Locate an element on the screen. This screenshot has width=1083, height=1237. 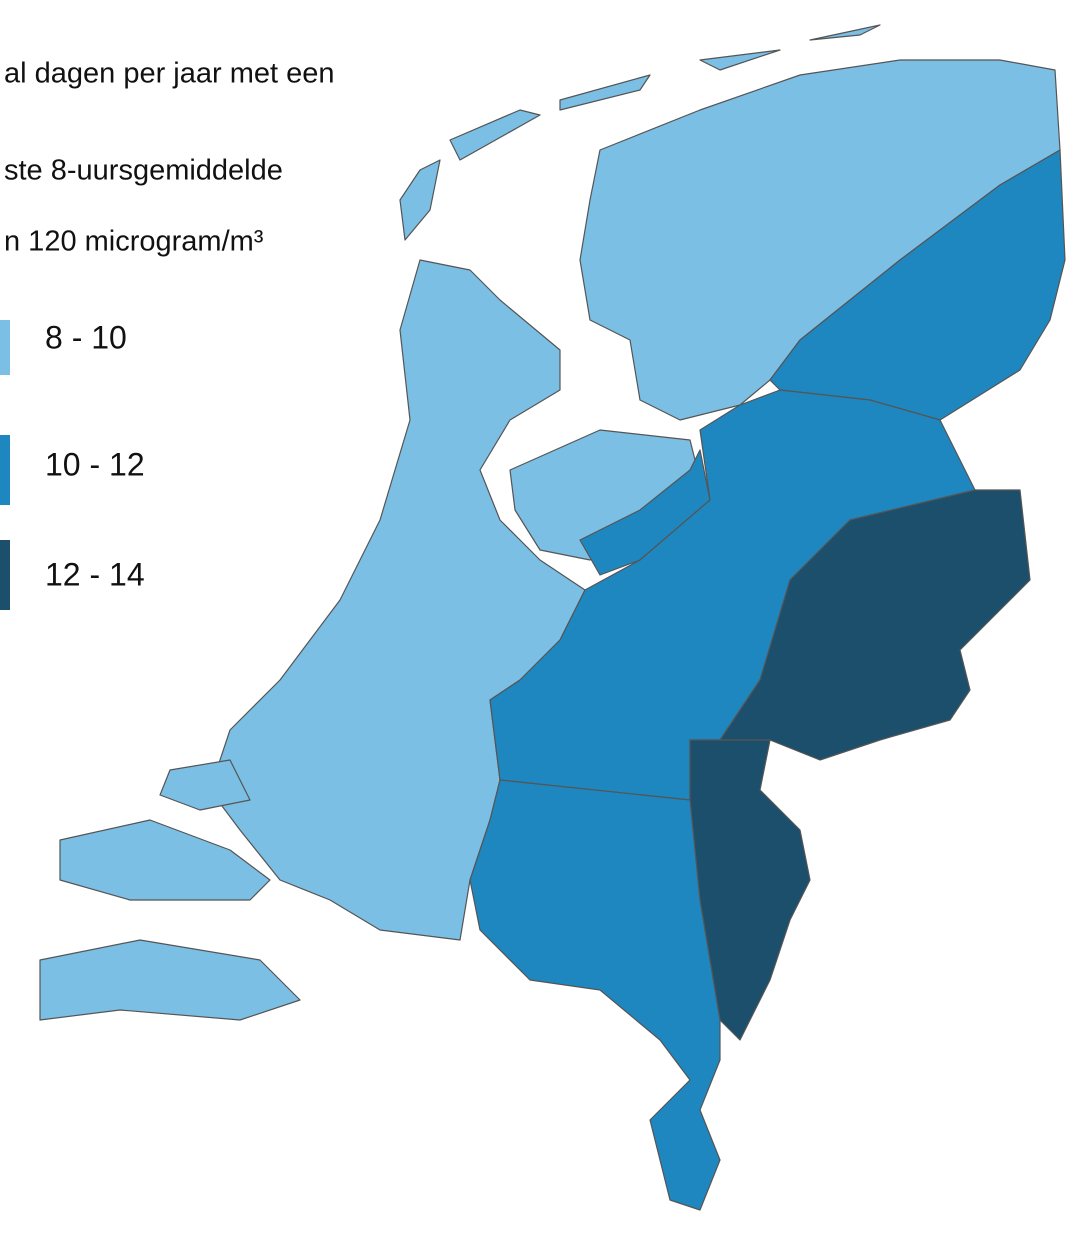
title-line: n 120 microgram/m³ is located at coordinates (134, 242).